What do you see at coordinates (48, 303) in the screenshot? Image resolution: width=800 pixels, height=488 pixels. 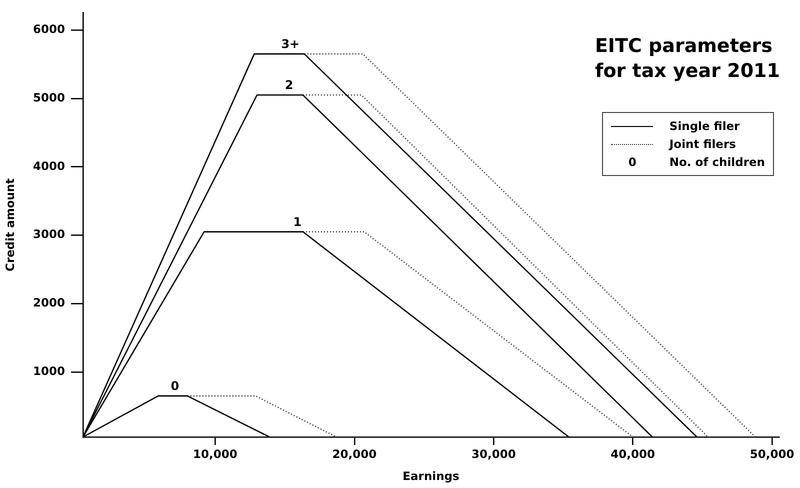 I see `y-tick-label: 2000` at bounding box center [48, 303].